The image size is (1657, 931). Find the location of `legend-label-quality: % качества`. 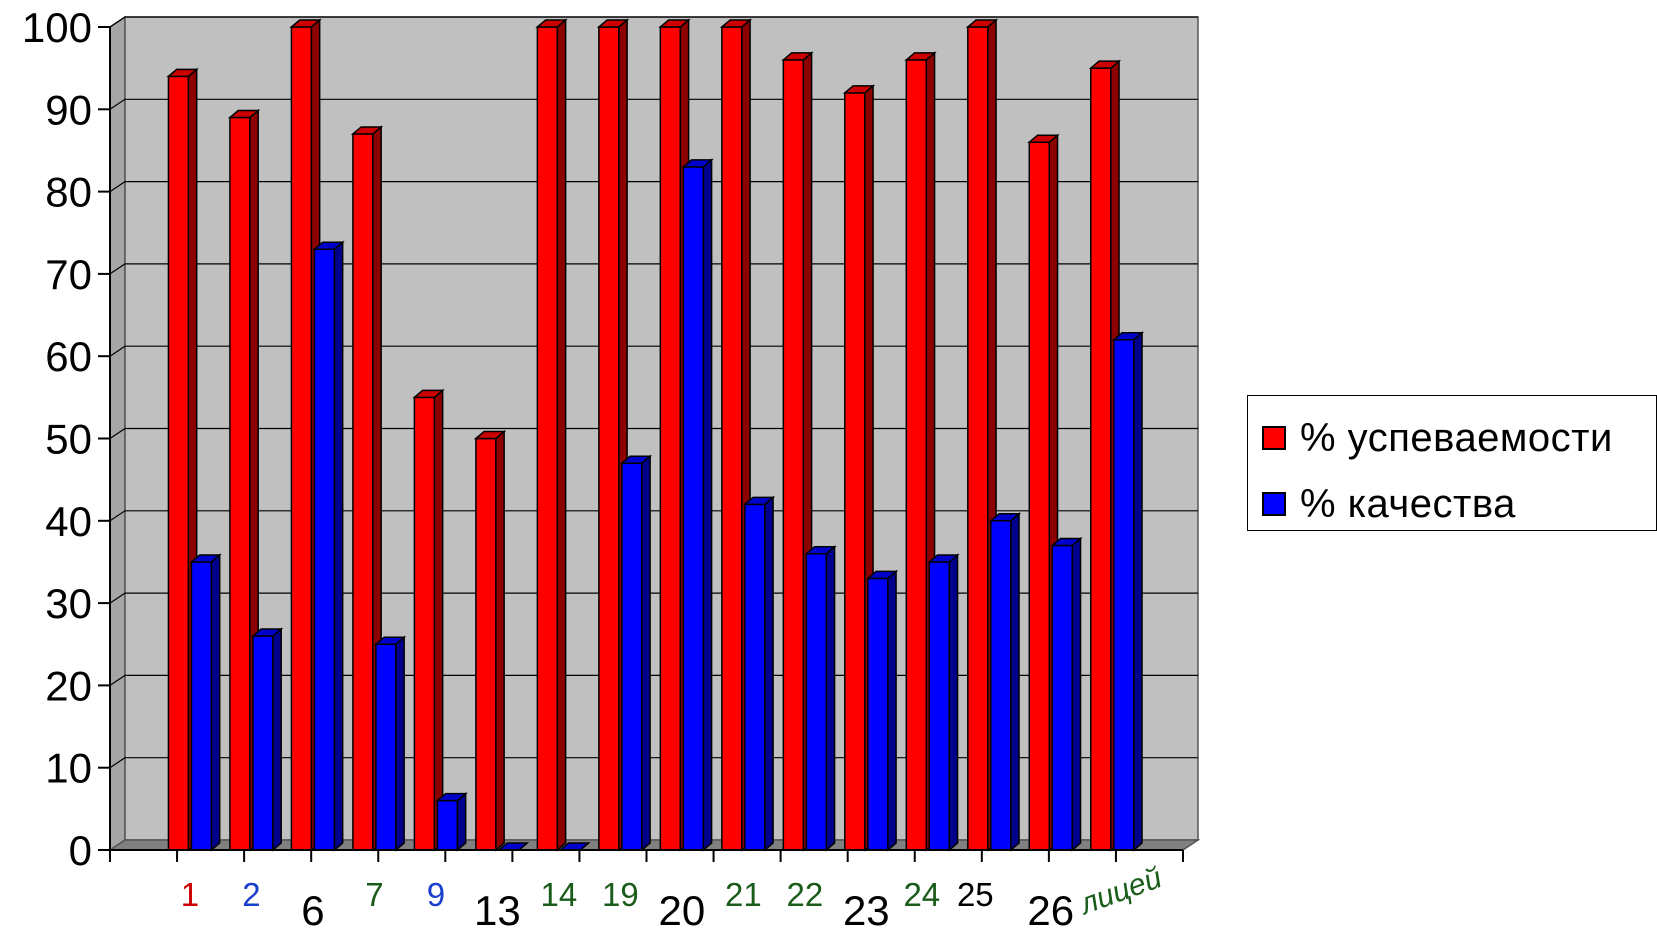

legend-label-quality: % качества is located at coordinates (1408, 503).